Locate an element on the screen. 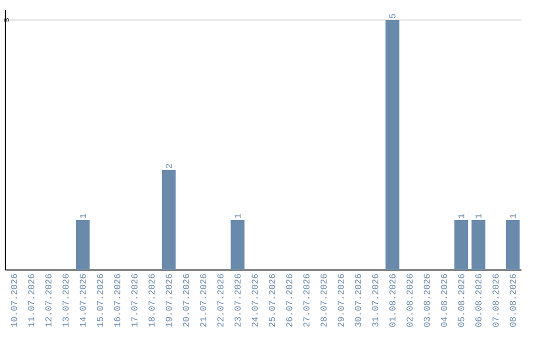 The height and width of the screenshot is (340, 540). x-tick-label: 30.07.2026 is located at coordinates (358, 300).